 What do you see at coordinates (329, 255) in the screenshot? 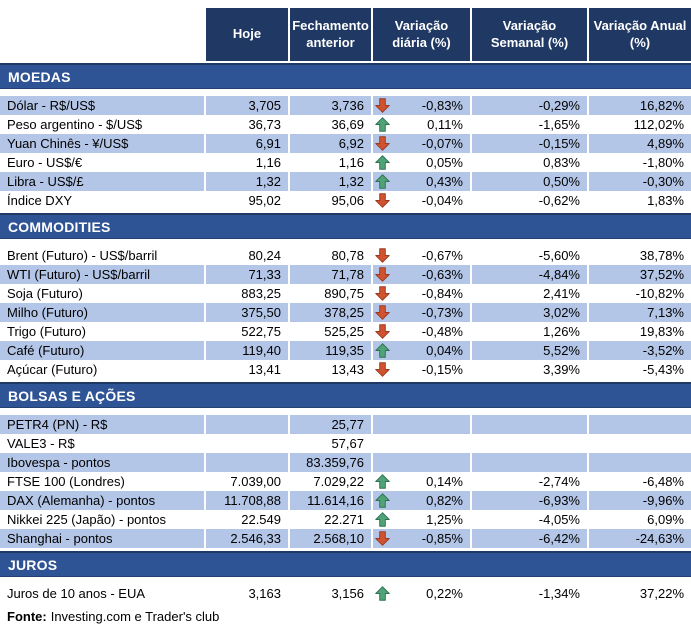
I see `cell-fechamento-anterior: 80,78` at bounding box center [329, 255].